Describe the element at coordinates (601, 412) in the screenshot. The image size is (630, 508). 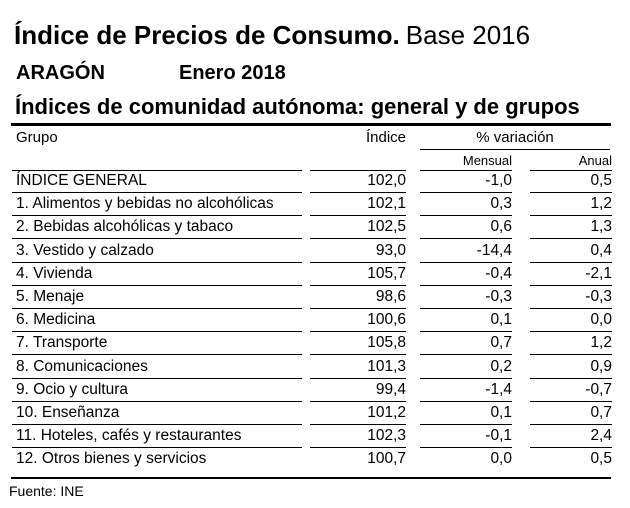
I see `cell-anual: 0,7` at that location.